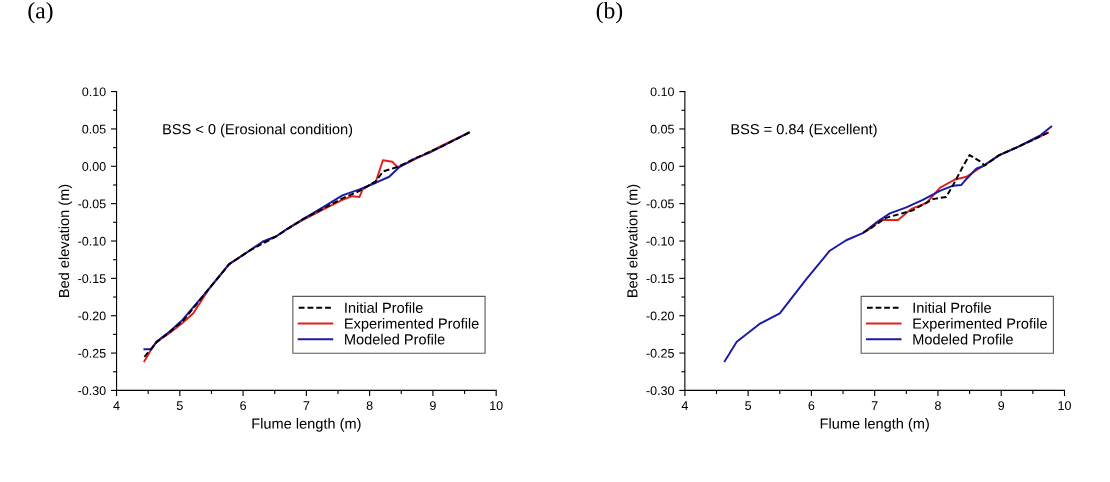 The width and height of the screenshot is (1110, 482). I want to click on chart-title: (a), so click(40, 12).